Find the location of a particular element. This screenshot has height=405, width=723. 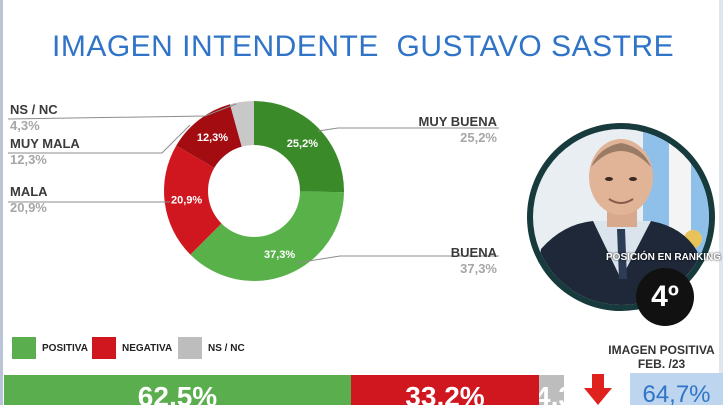

legend-swatch-positiva is located at coordinates (24, 348).